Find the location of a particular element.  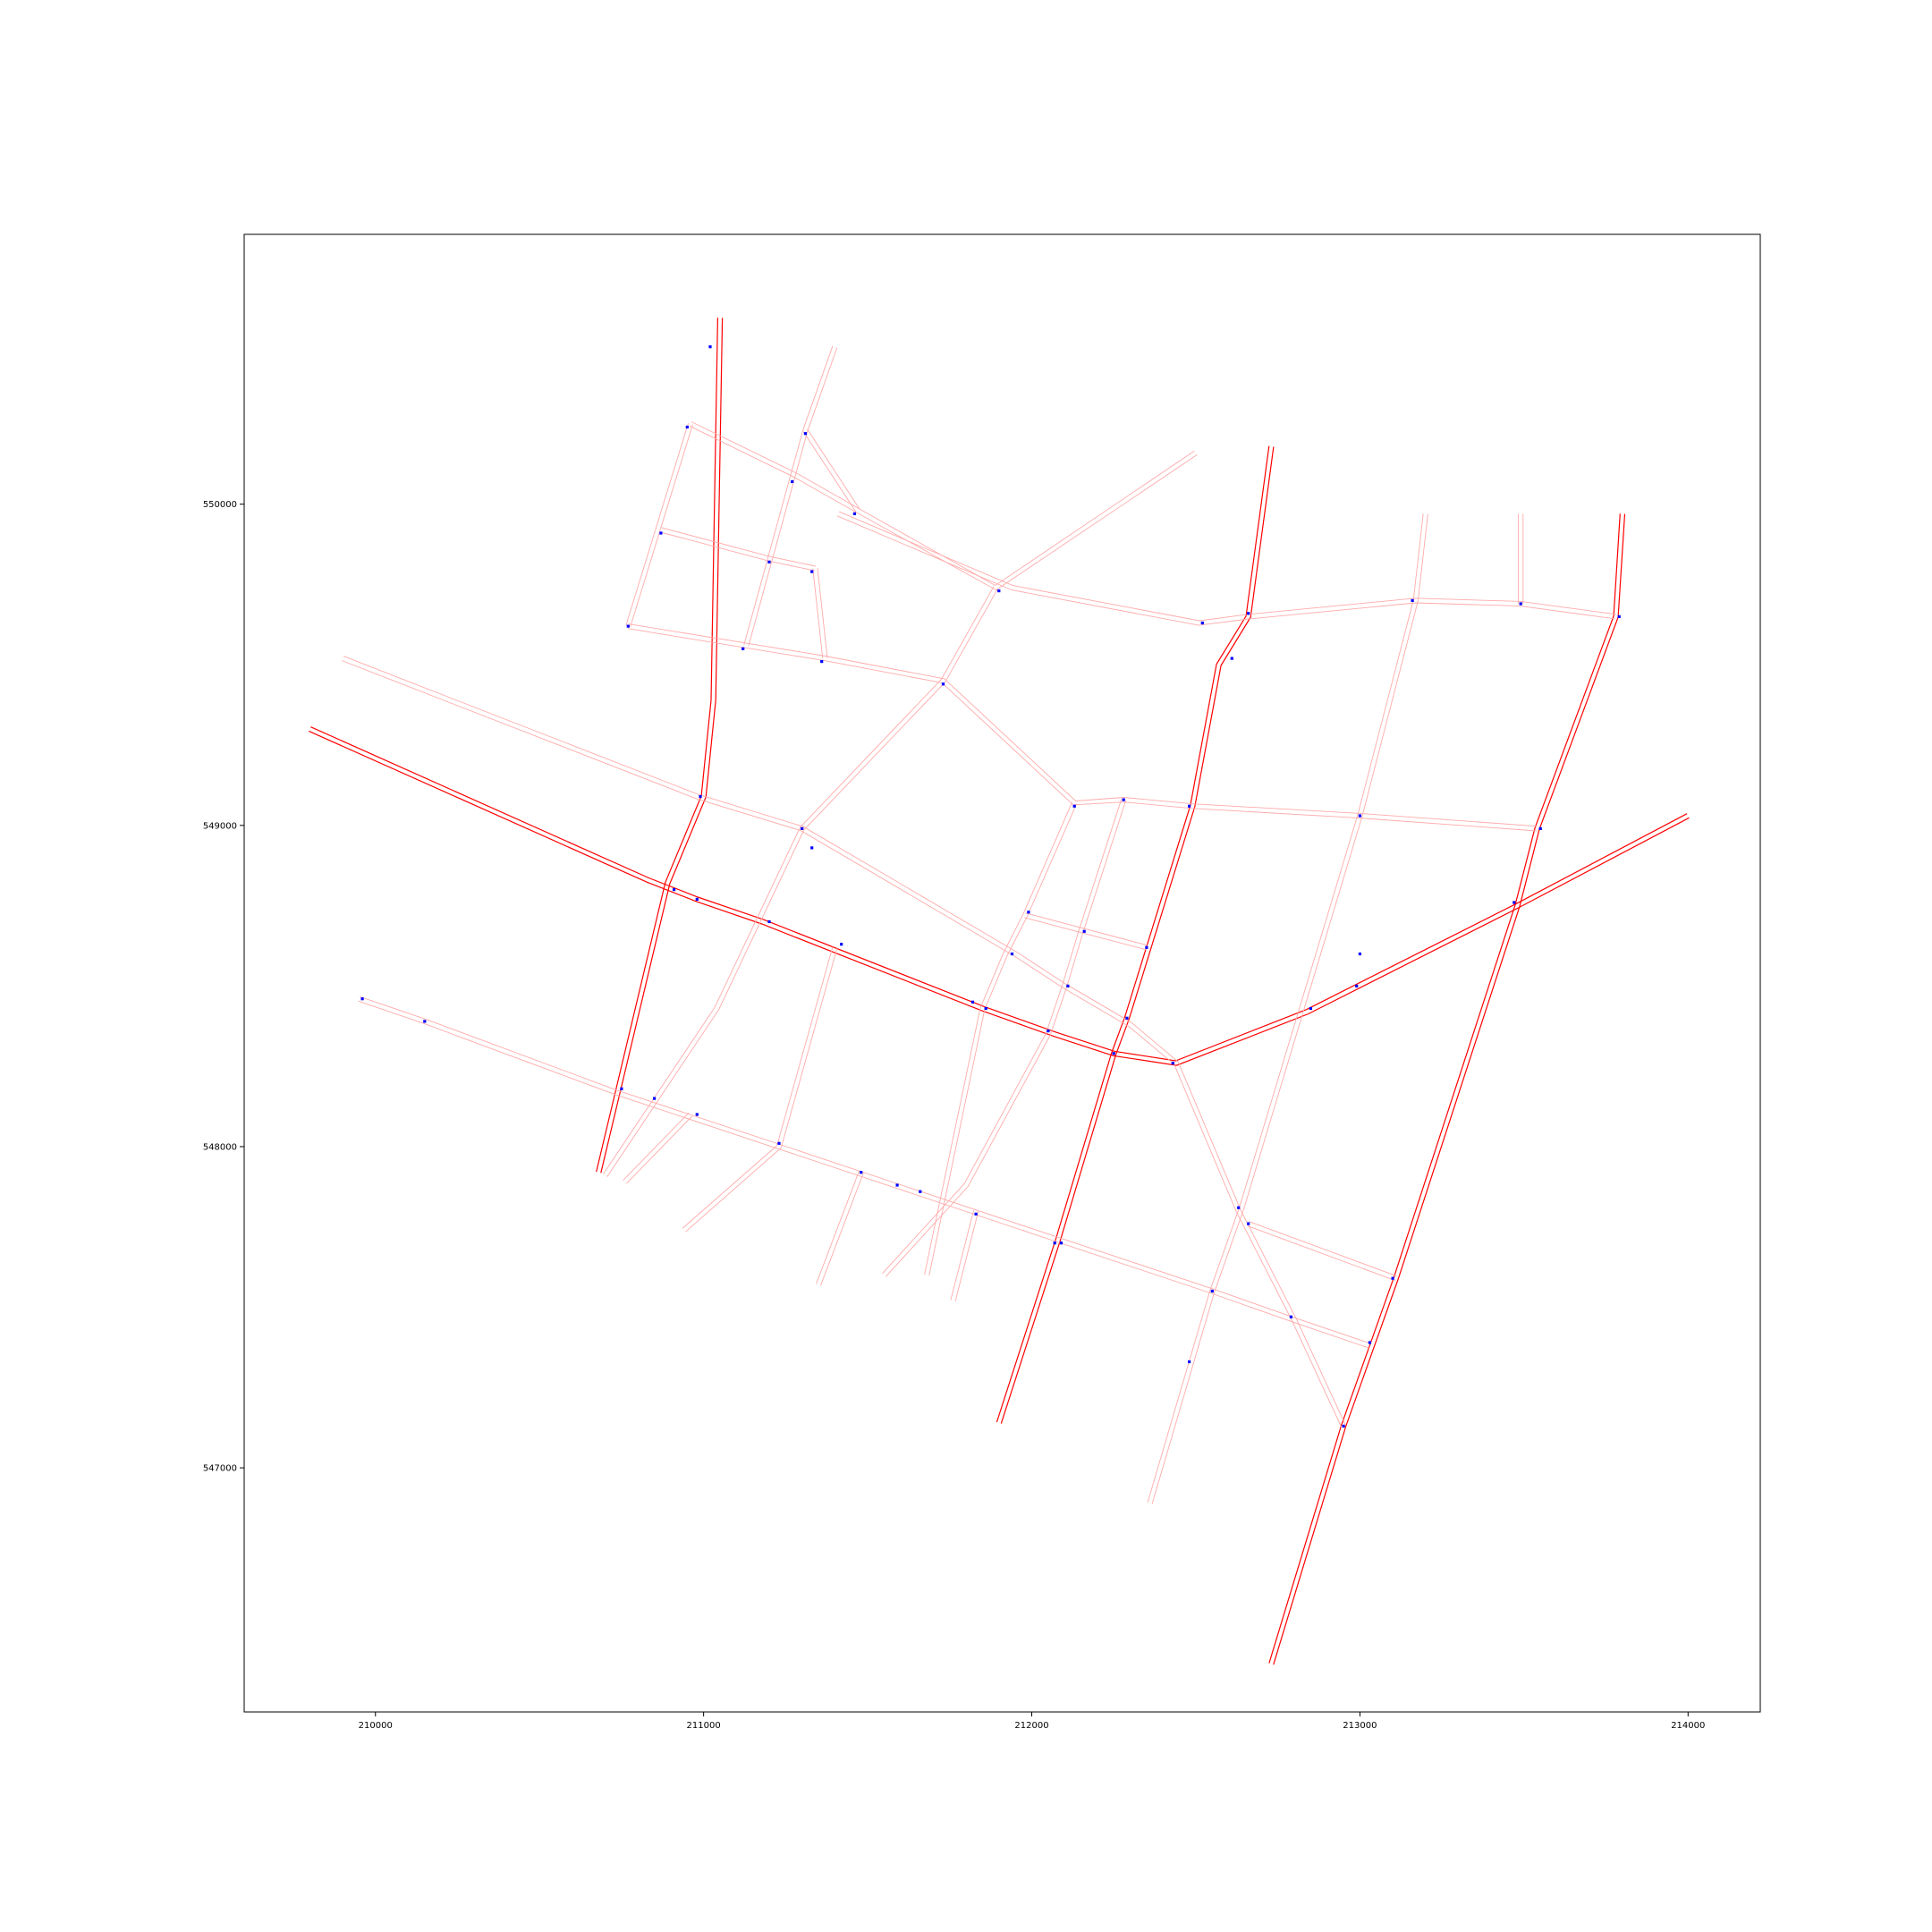

x-tick-label: 212000 is located at coordinates (1031, 1726).